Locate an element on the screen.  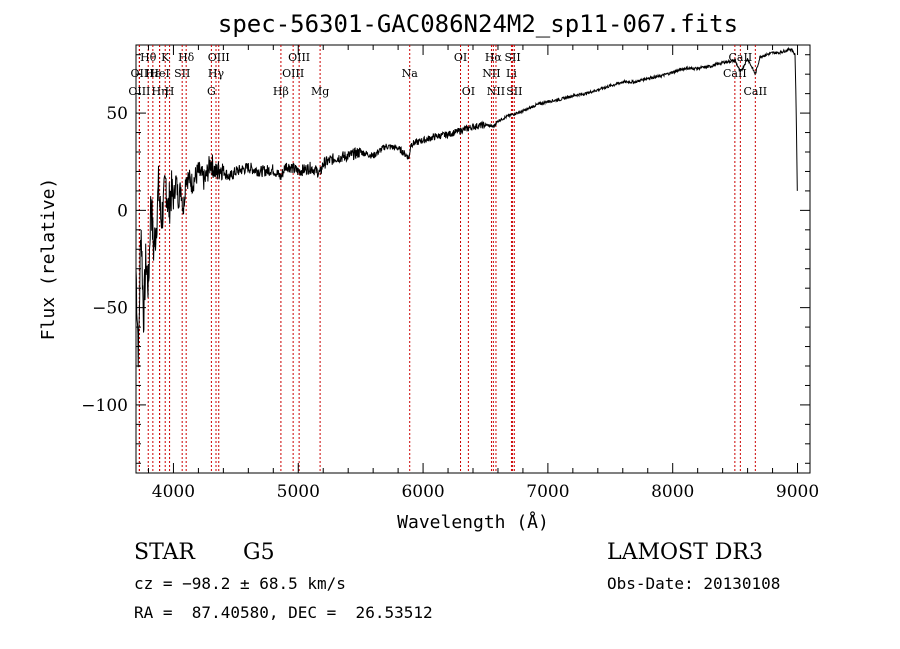
y-tick-label: 50 is located at coordinates (117, 114).